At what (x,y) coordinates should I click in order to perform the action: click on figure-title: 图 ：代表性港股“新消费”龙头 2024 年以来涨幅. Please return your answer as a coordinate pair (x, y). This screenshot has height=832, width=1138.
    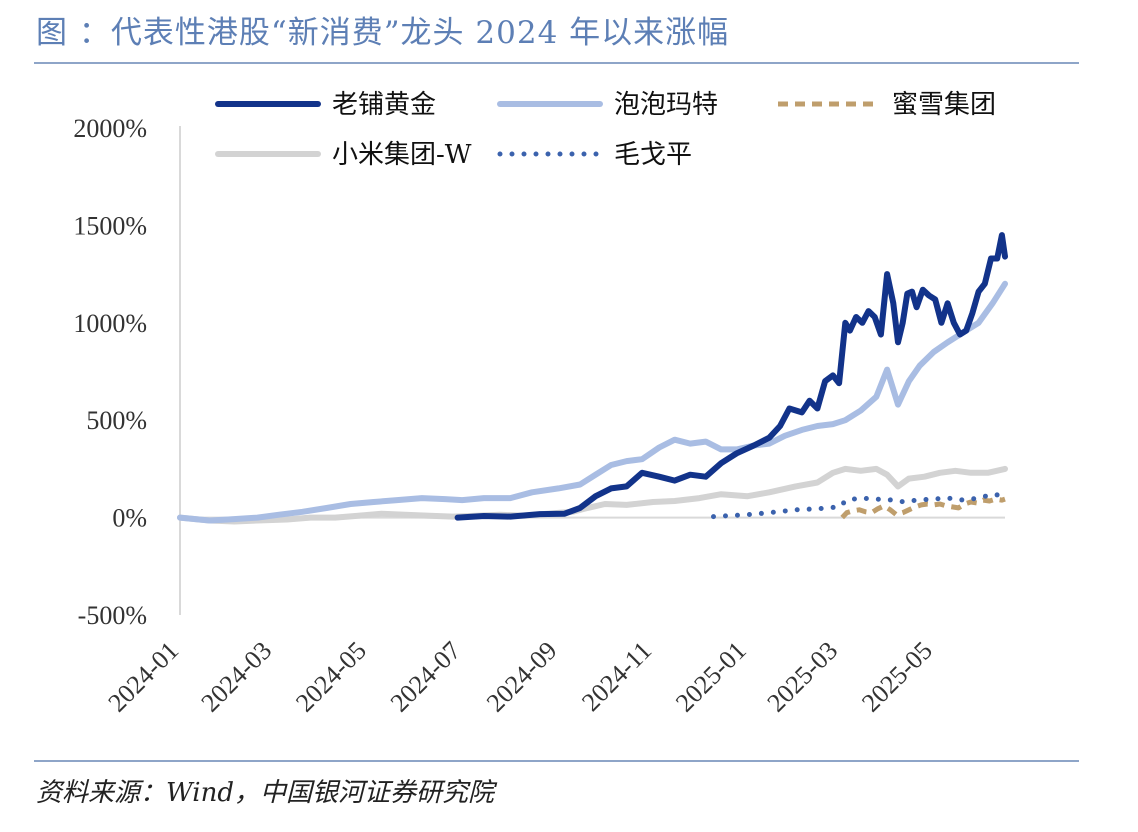
    Looking at the image, I should click on (383, 33).